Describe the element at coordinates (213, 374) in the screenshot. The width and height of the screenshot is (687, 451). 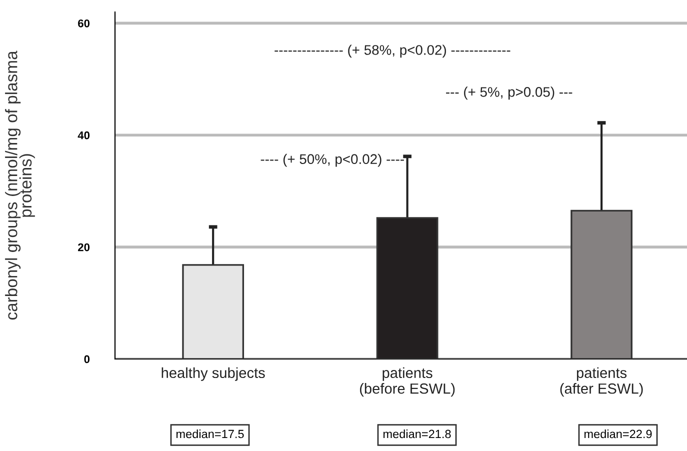
I see `x-tick-label: healthy subjects` at that location.